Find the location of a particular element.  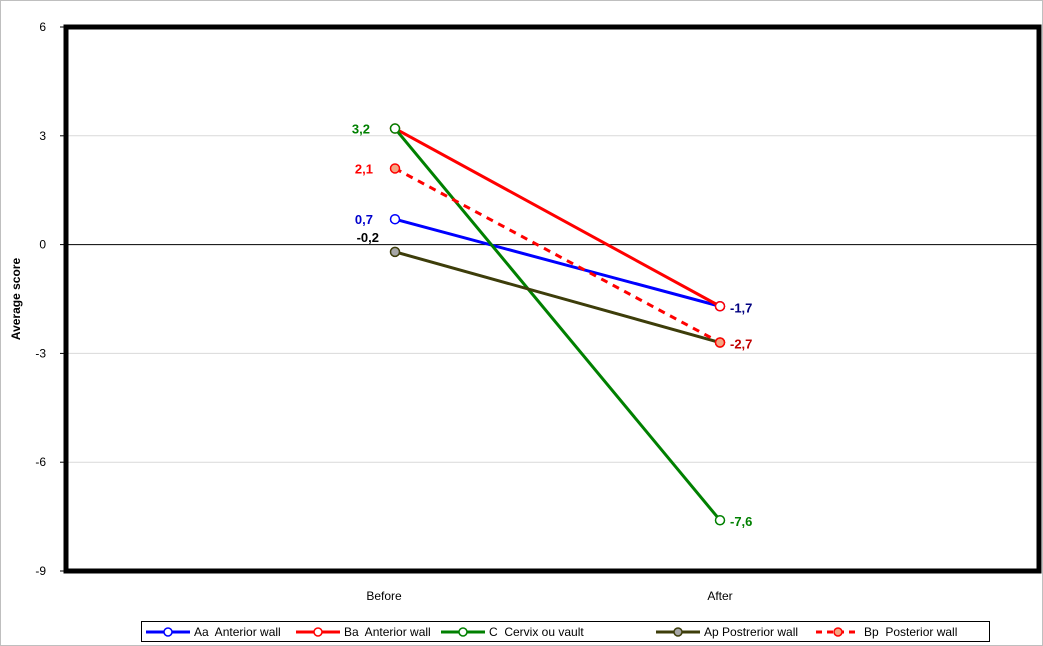

x-tick-label: After is located at coordinates (719, 596).